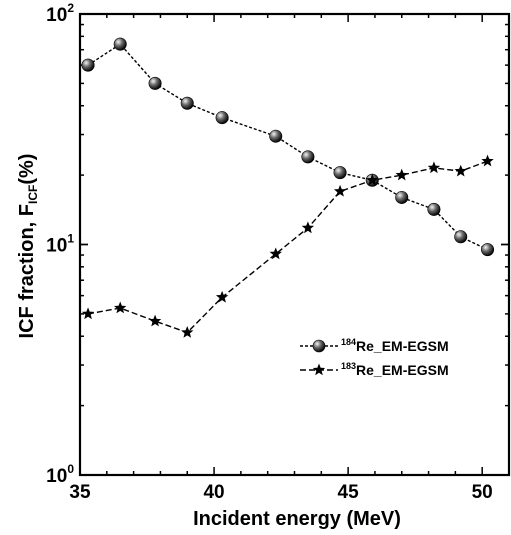  I want to click on x-axis-title: Incident energy (MeV), so click(297, 519).